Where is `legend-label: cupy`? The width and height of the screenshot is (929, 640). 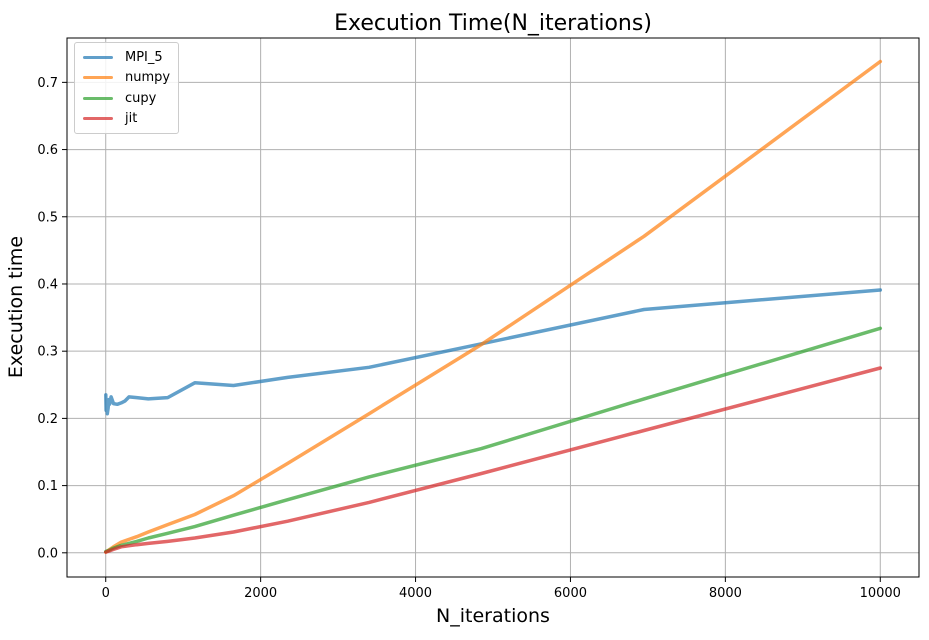 legend-label: cupy is located at coordinates (141, 98).